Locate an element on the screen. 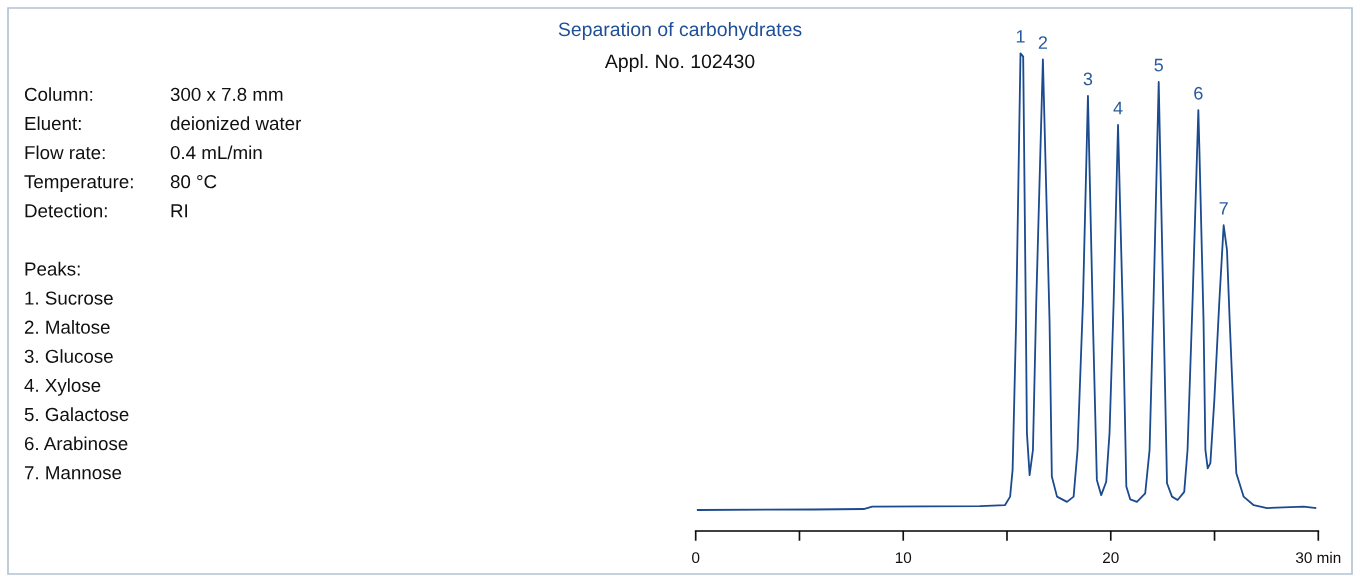 Image resolution: width=1360 pixels, height=582 pixels. x-tick-label: 30 min is located at coordinates (1318, 557).